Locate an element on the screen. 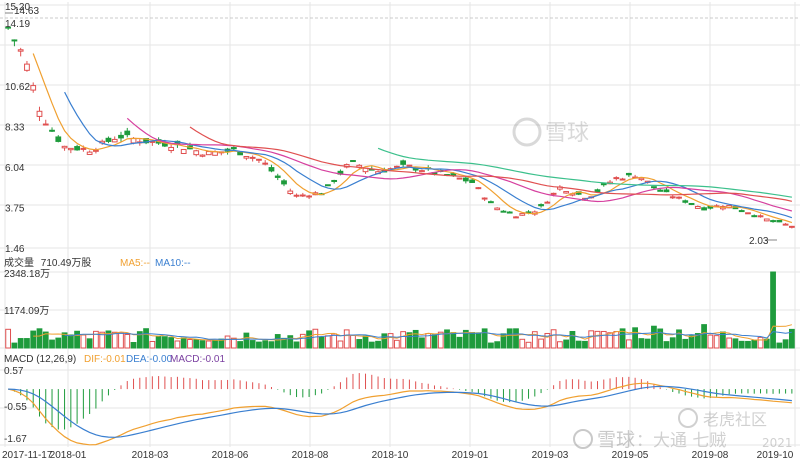 The image size is (800, 467). watermark-center: 雪球 is located at coordinates (567, 133).